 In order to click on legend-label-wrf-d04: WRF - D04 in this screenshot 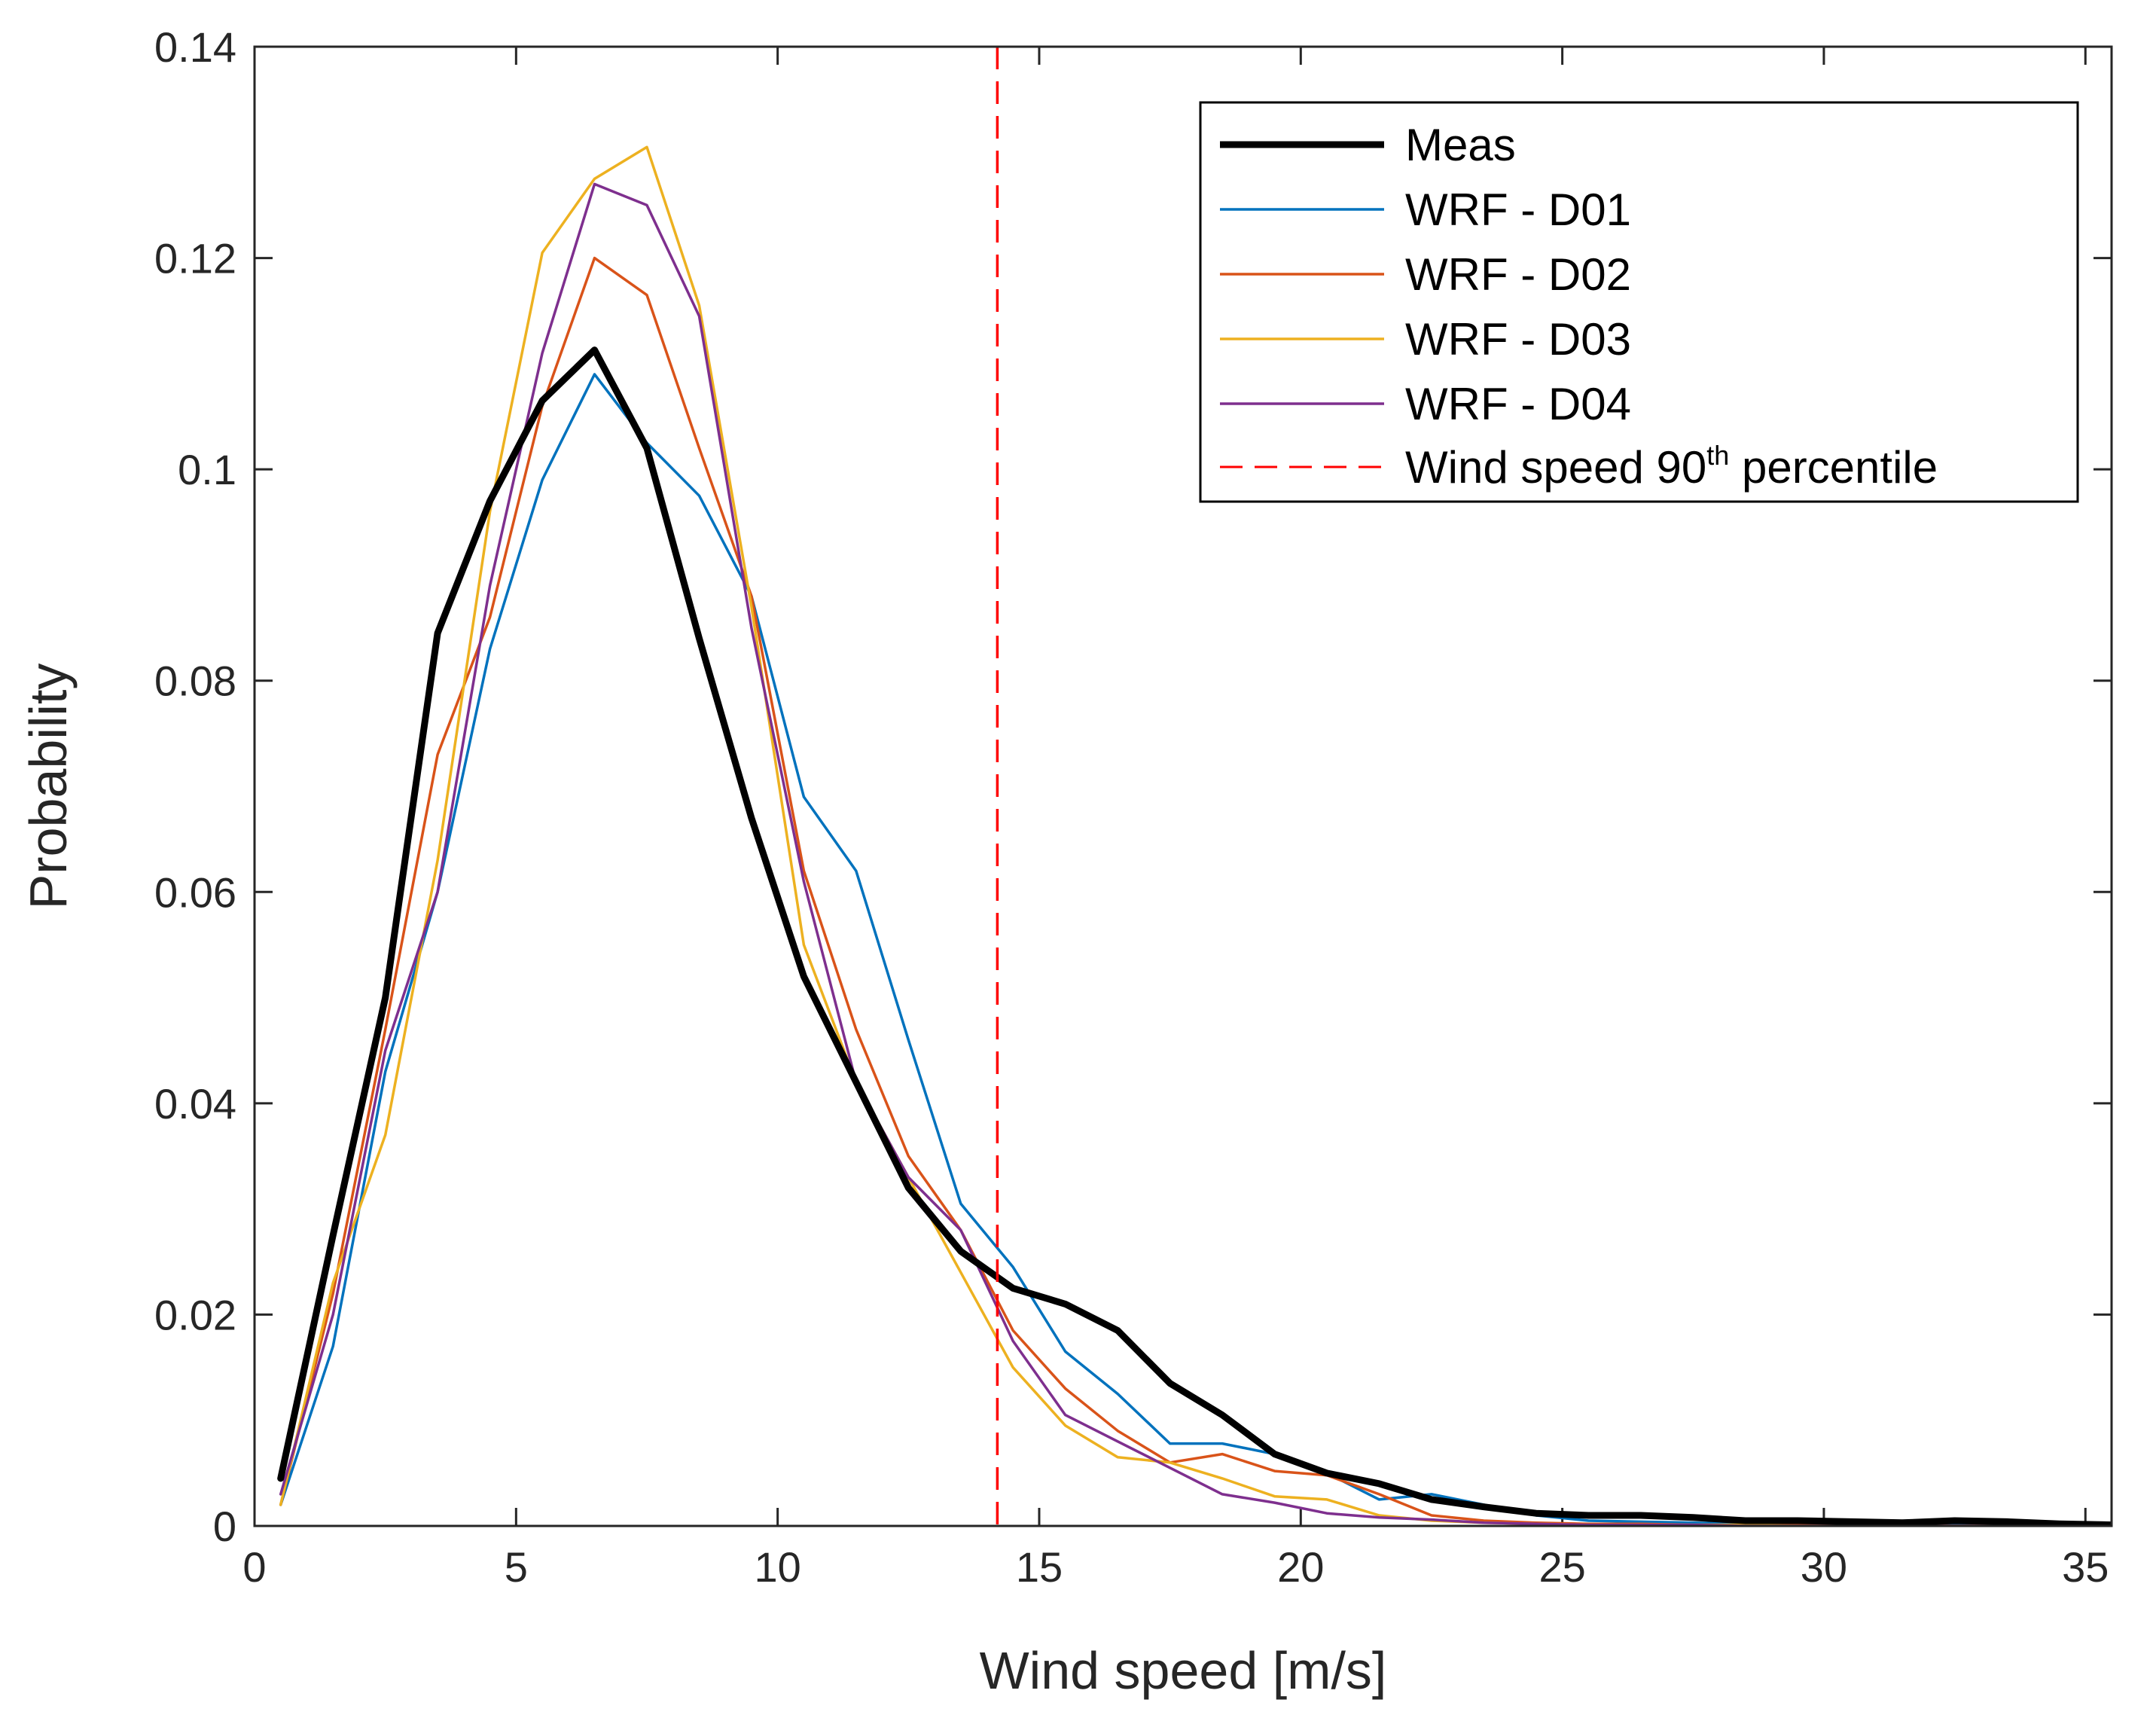, I will do `click(1518, 404)`.